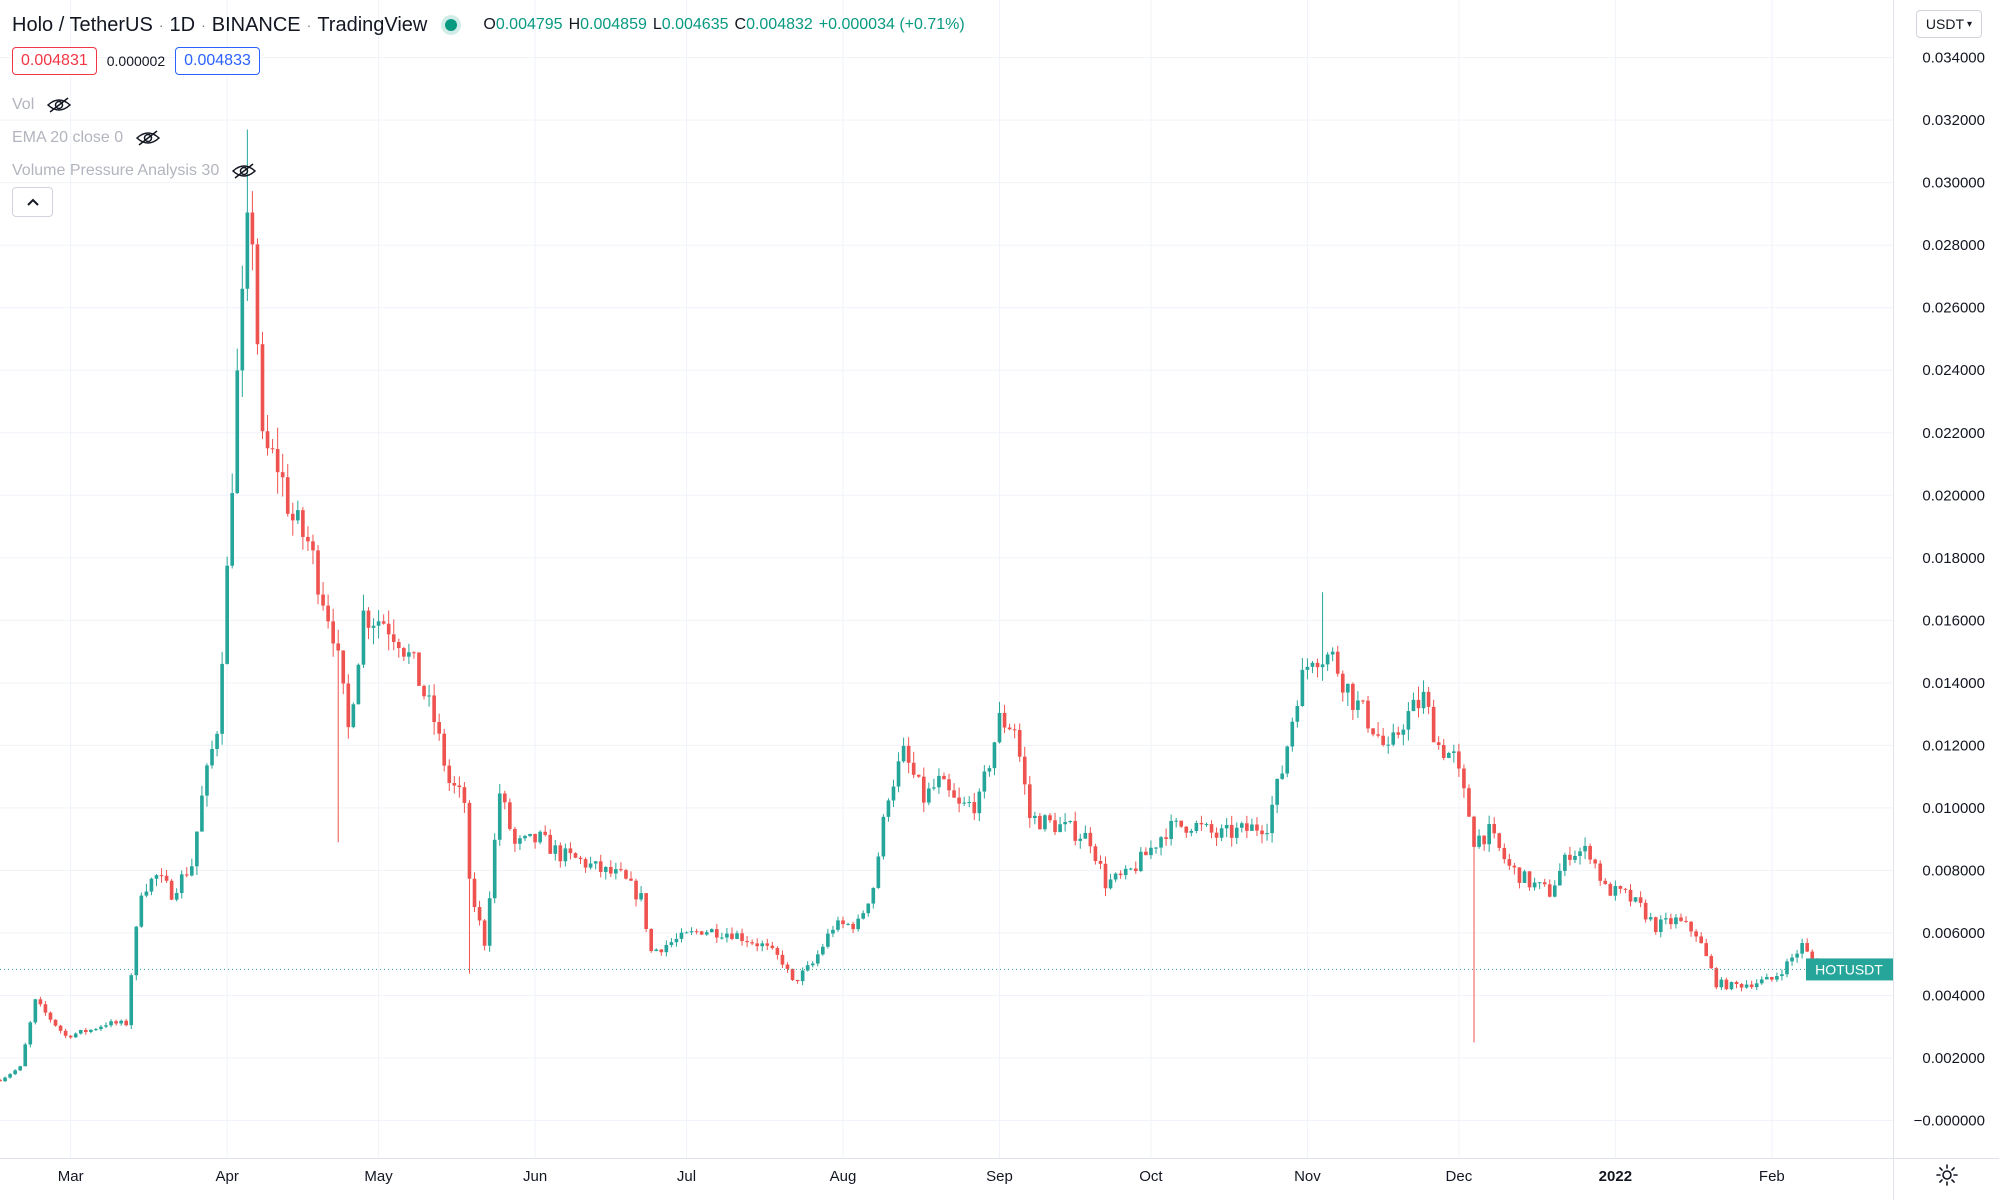 The height and width of the screenshot is (1200, 1999). I want to click on buy-button: 0.004833, so click(217, 61).